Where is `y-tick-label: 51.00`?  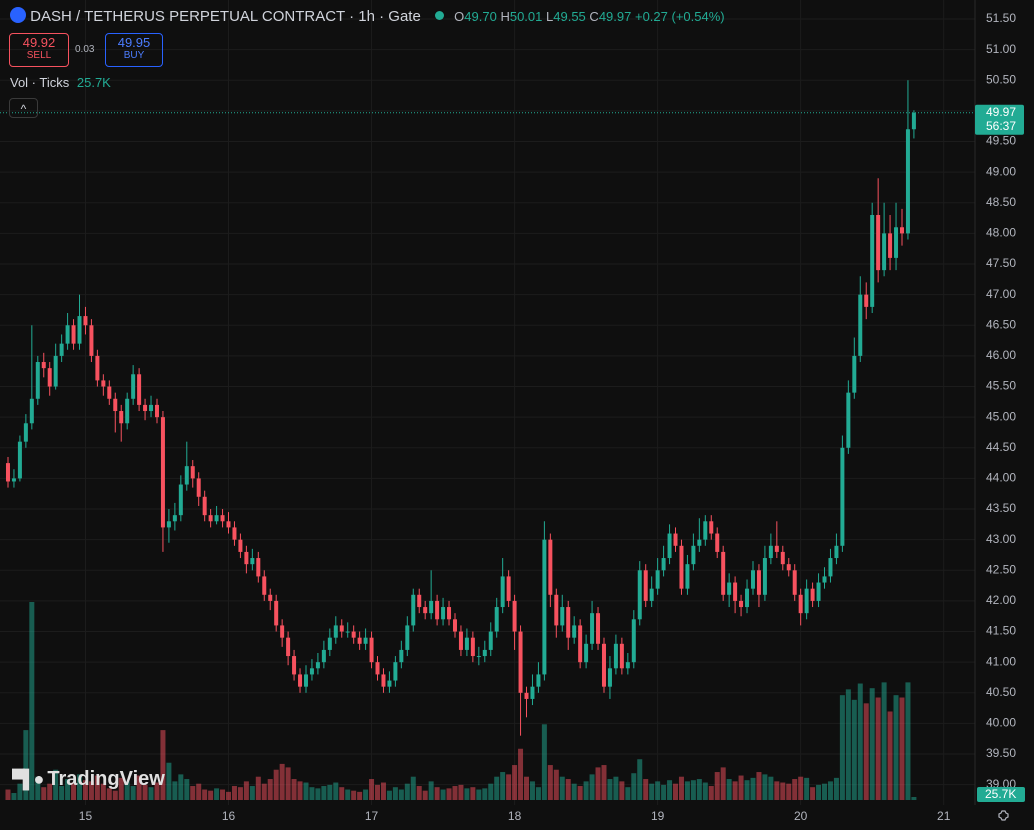
y-tick-label: 51.00 is located at coordinates (1001, 49).